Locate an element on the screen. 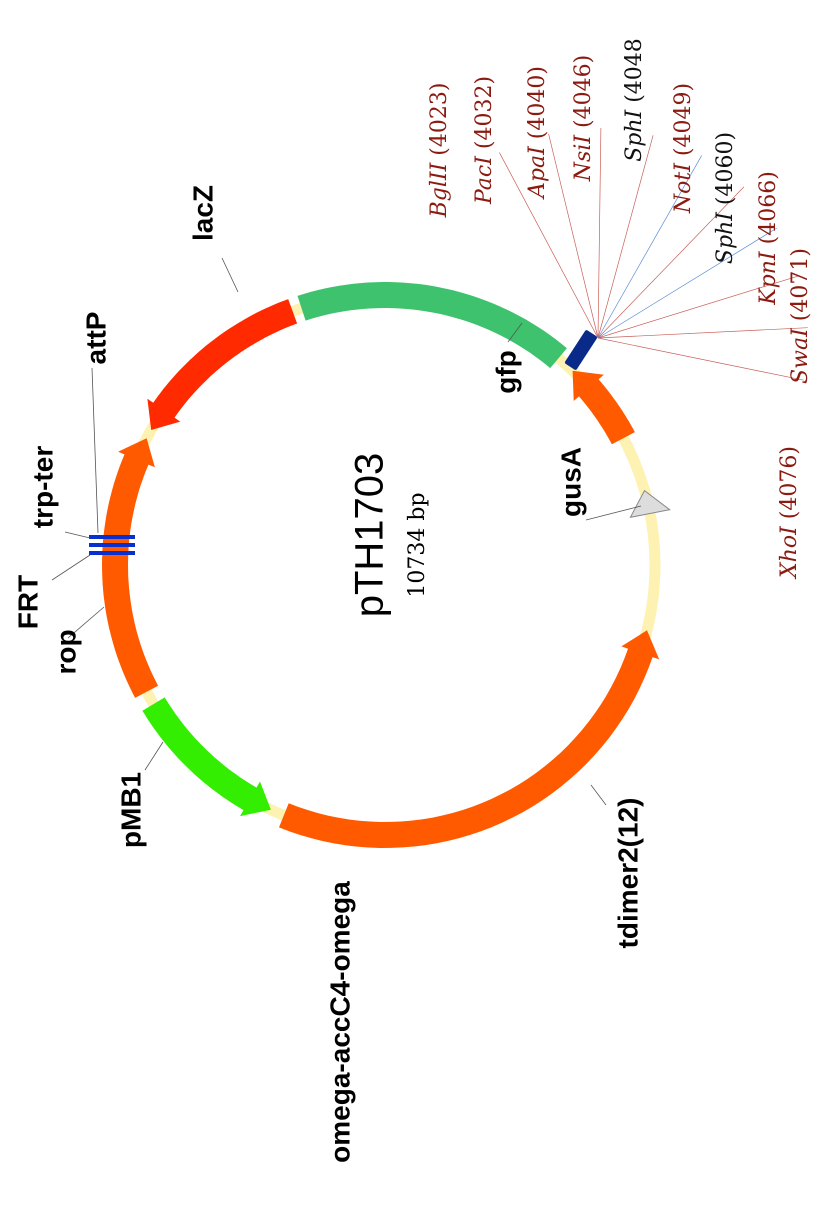 This screenshot has height=1210, width=817. trp-ter-marker is located at coordinates (112, 545).